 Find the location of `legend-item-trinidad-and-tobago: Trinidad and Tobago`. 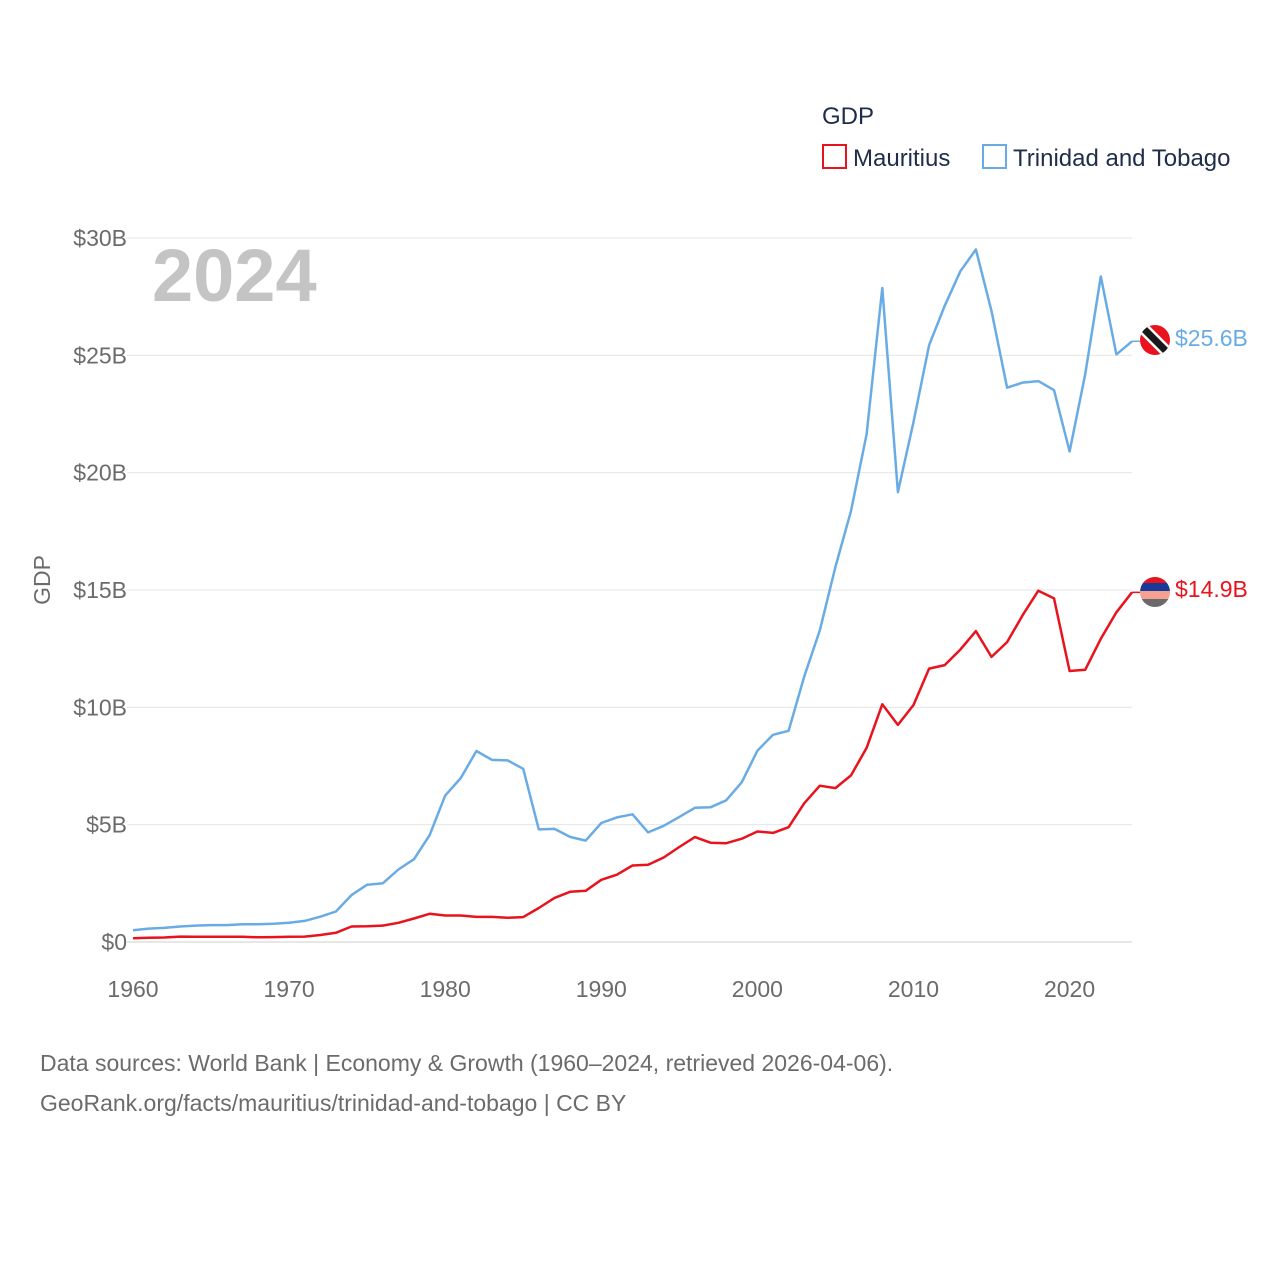

legend-item-trinidad-and-tobago: Trinidad and Tobago is located at coordinates (1106, 158).